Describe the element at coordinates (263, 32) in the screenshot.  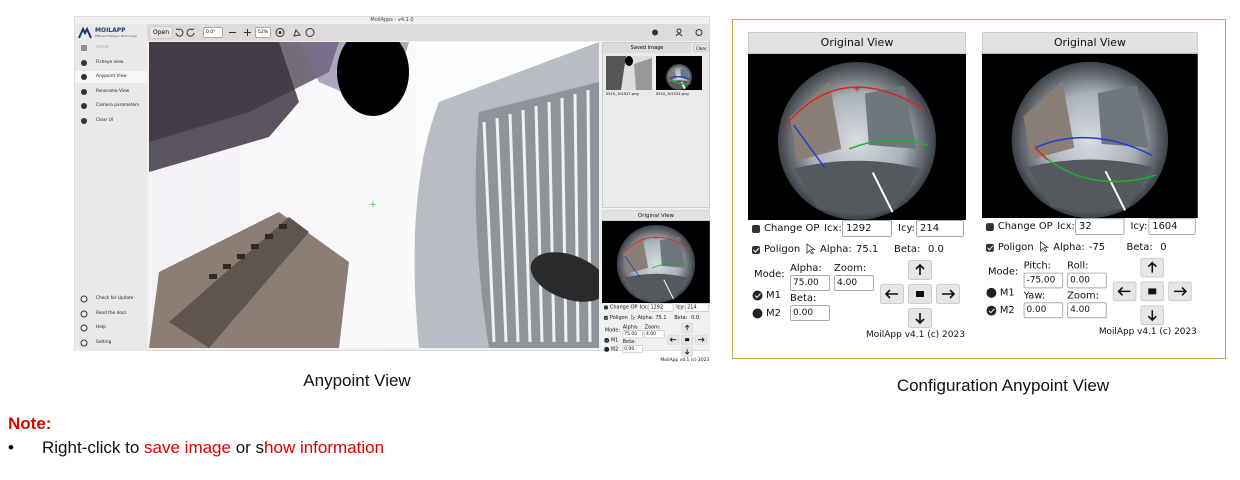
I see `zoom-input: 52%` at that location.